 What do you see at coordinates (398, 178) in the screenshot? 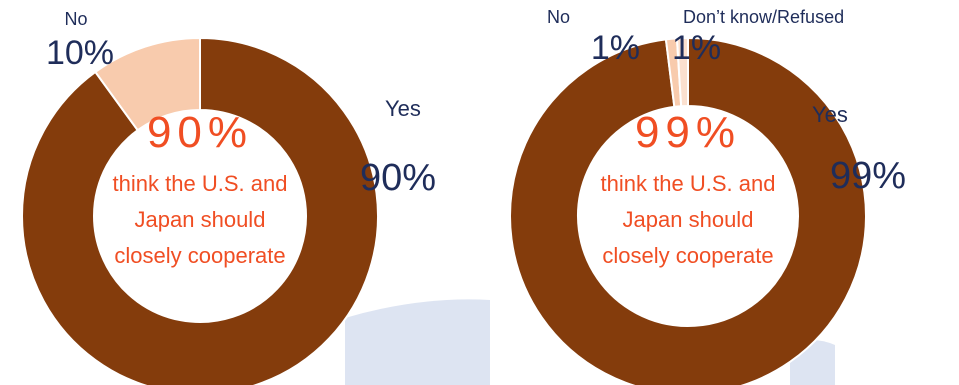
I see `value-label: 90%` at bounding box center [398, 178].